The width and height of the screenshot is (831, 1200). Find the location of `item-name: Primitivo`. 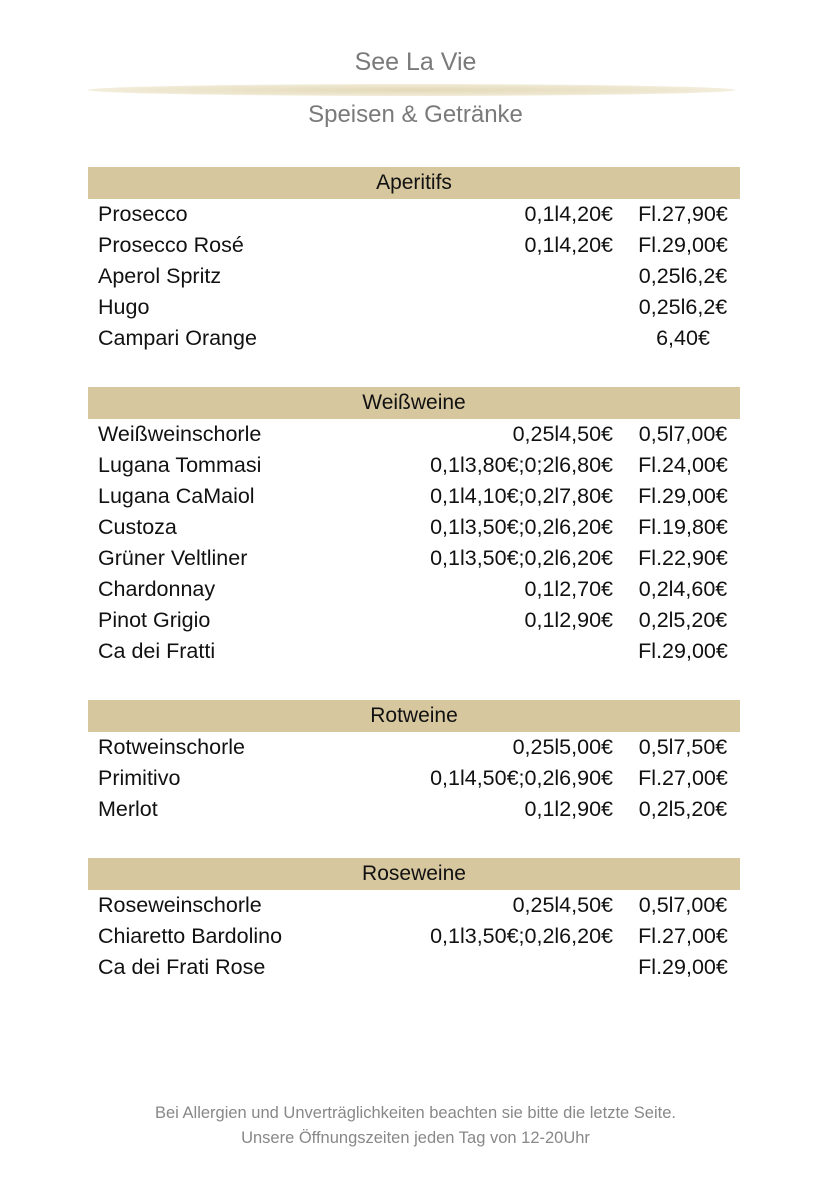

item-name: Primitivo is located at coordinates (139, 778).